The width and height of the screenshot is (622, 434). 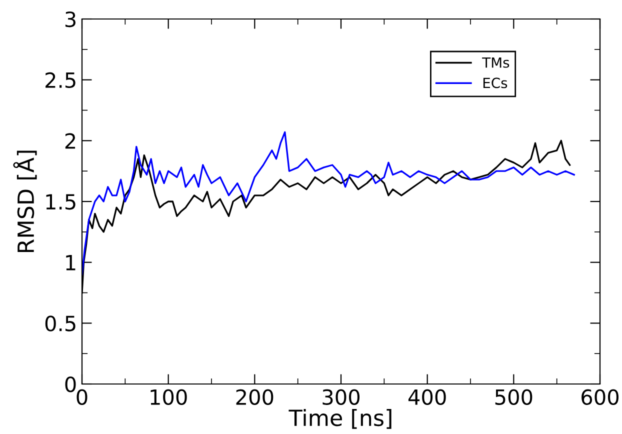 What do you see at coordinates (60, 324) in the screenshot?
I see `y-tick-label: 0.5` at bounding box center [60, 324].